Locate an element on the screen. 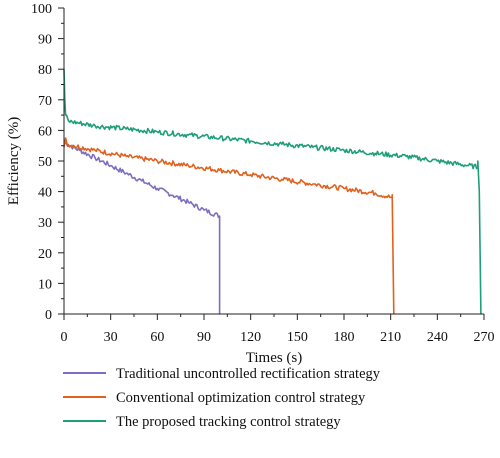 The width and height of the screenshot is (500, 458). y-tick-label: 0 is located at coordinates (48, 315).